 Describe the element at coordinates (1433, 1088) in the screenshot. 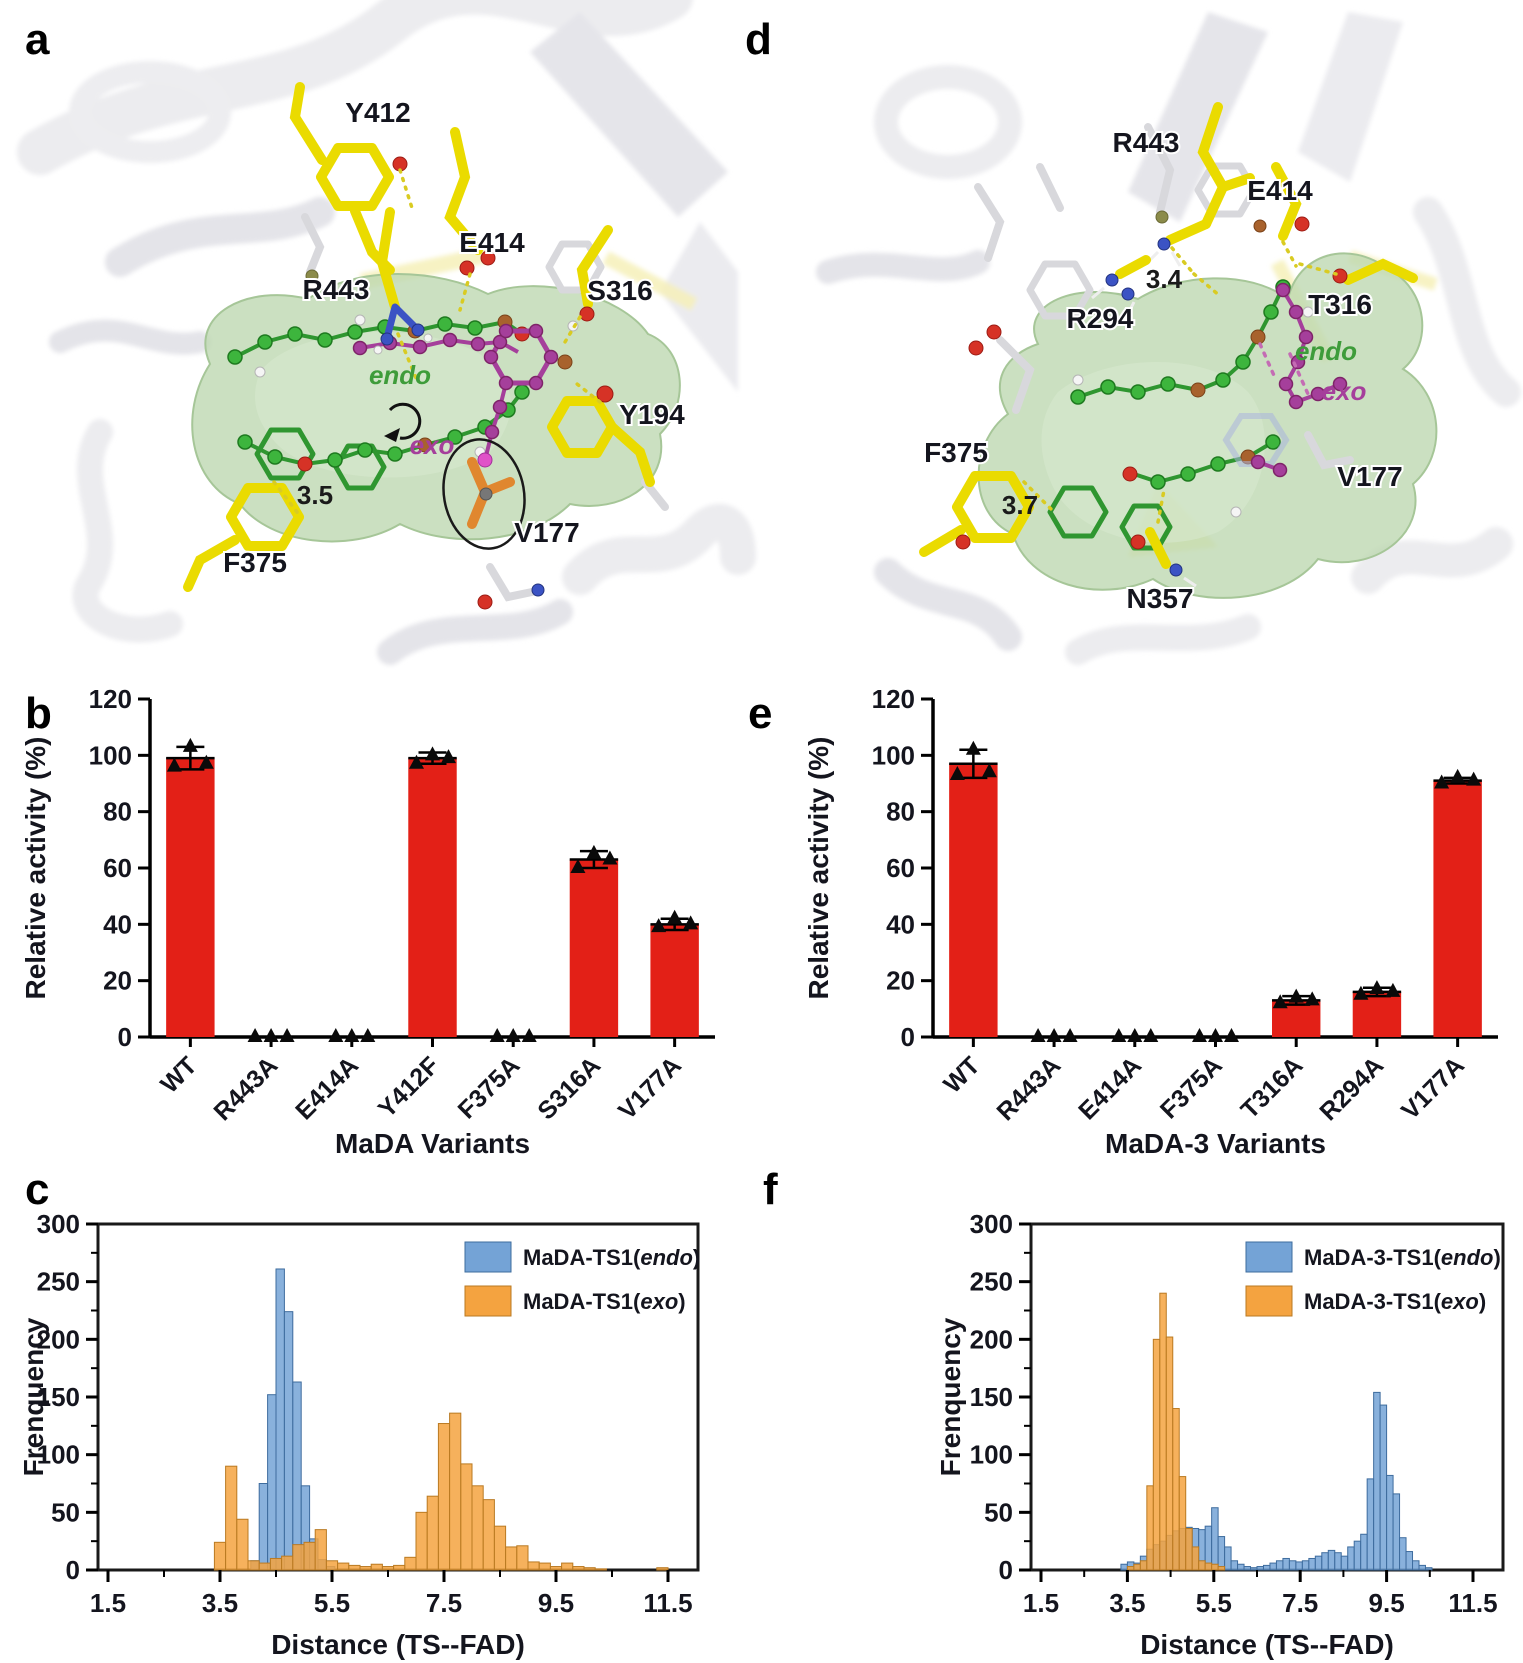

I see `x-category-label: V177A` at that location.